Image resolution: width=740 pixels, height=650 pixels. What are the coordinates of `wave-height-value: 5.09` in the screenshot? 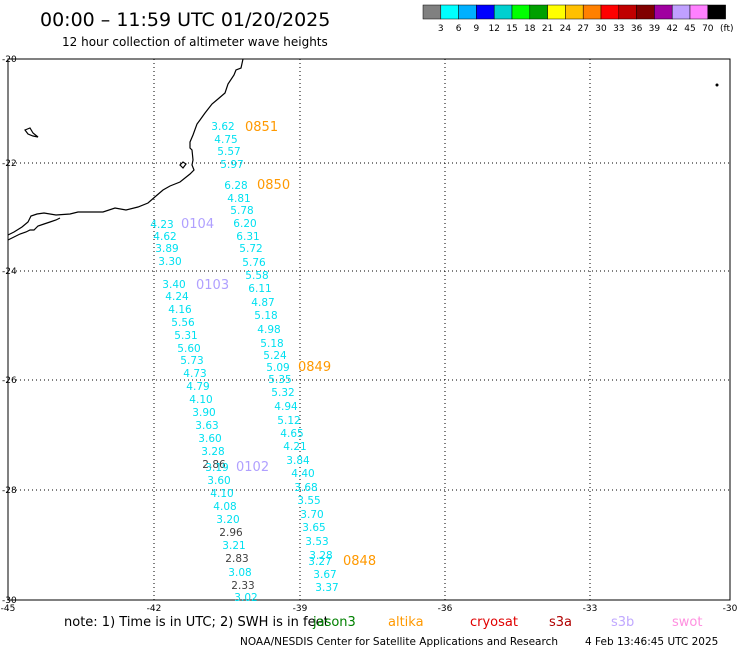 It's located at (277, 368).